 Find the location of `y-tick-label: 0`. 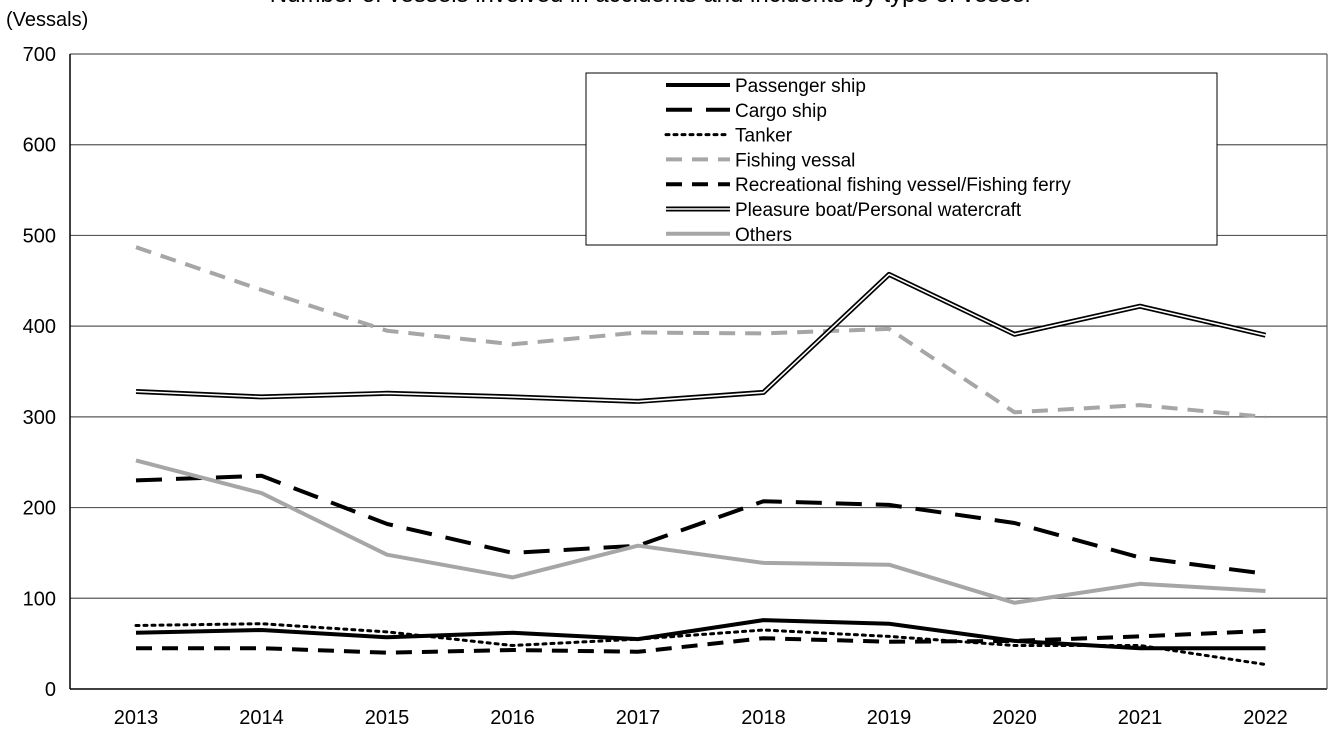

y-tick-label: 0 is located at coordinates (50, 690).